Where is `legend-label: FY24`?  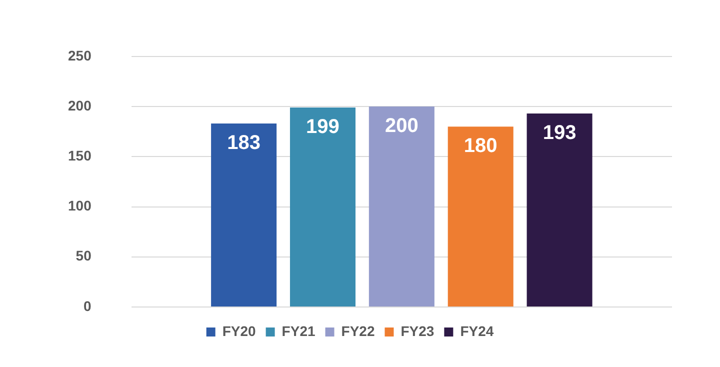 legend-label: FY24 is located at coordinates (477, 330).